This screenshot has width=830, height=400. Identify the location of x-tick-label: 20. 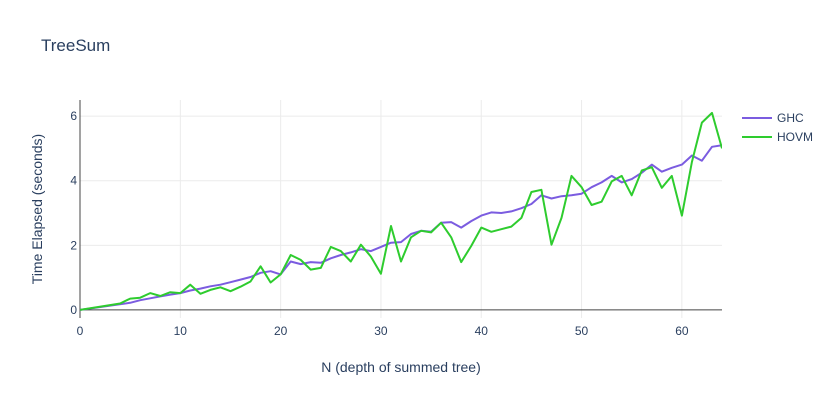
(281, 331).